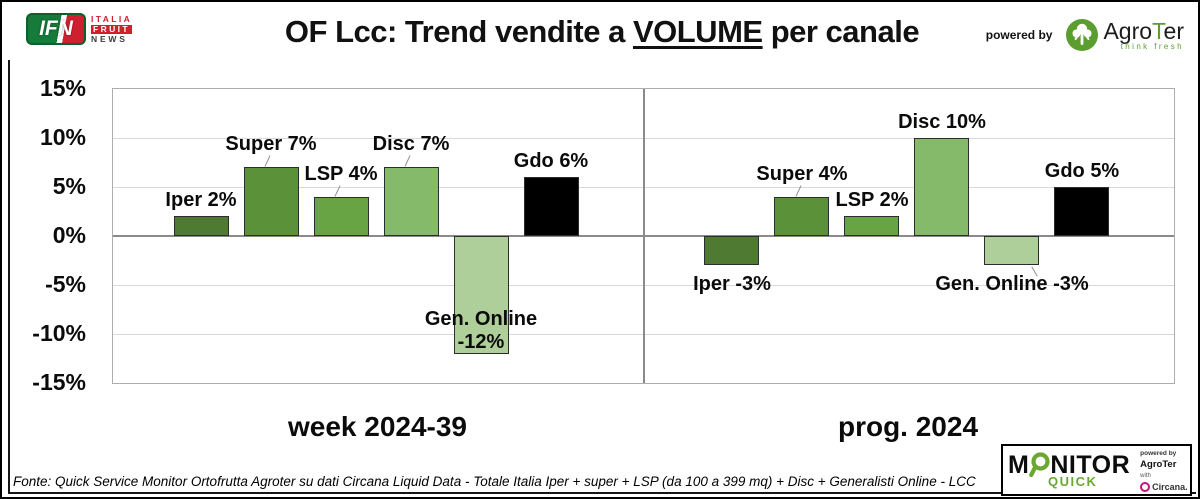 The width and height of the screenshot is (1200, 499). I want to click on monitor-circana: Circana., so click(1164, 486).